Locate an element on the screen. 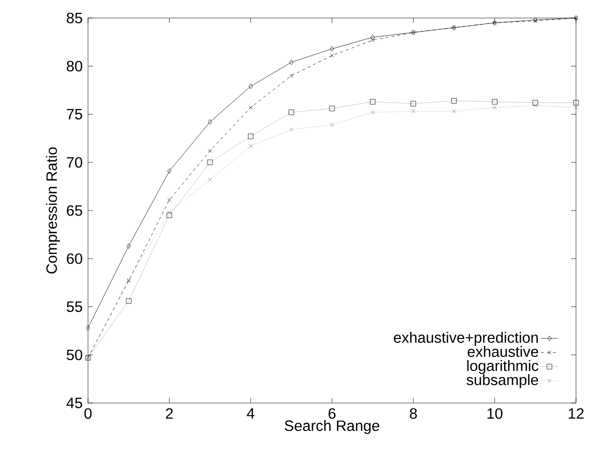 The height and width of the screenshot is (455, 600). y-tick-label: 55 is located at coordinates (74, 307).